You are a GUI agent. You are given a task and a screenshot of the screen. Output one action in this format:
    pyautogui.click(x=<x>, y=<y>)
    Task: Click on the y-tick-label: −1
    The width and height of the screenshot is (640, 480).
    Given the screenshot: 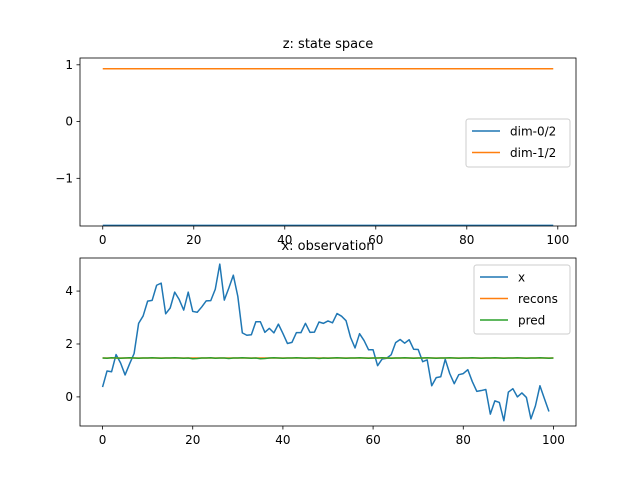 What is the action you would take?
    pyautogui.click(x=64, y=178)
    